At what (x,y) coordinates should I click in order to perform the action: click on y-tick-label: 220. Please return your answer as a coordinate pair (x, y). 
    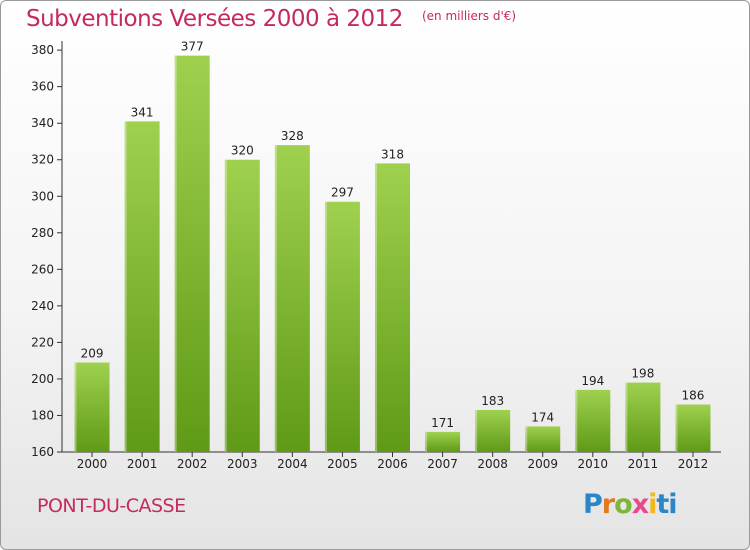
    Looking at the image, I should click on (42, 342).